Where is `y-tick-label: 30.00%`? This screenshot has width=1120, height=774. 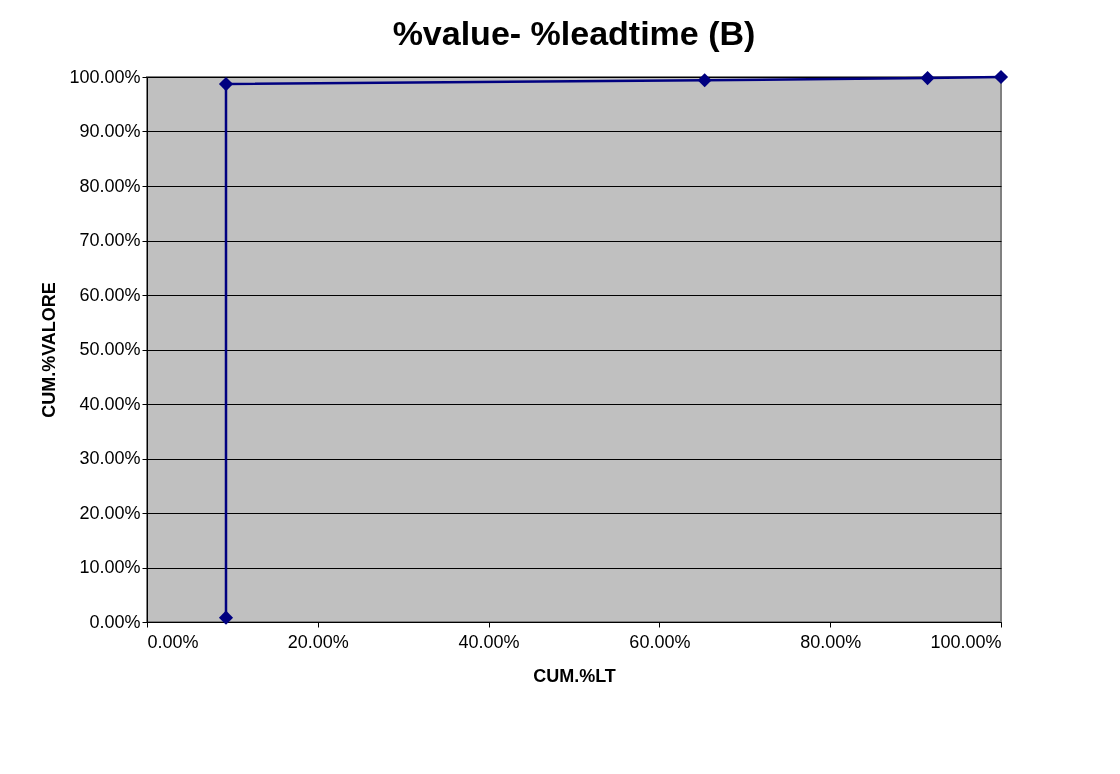 y-tick-label: 30.00% is located at coordinates (110, 458).